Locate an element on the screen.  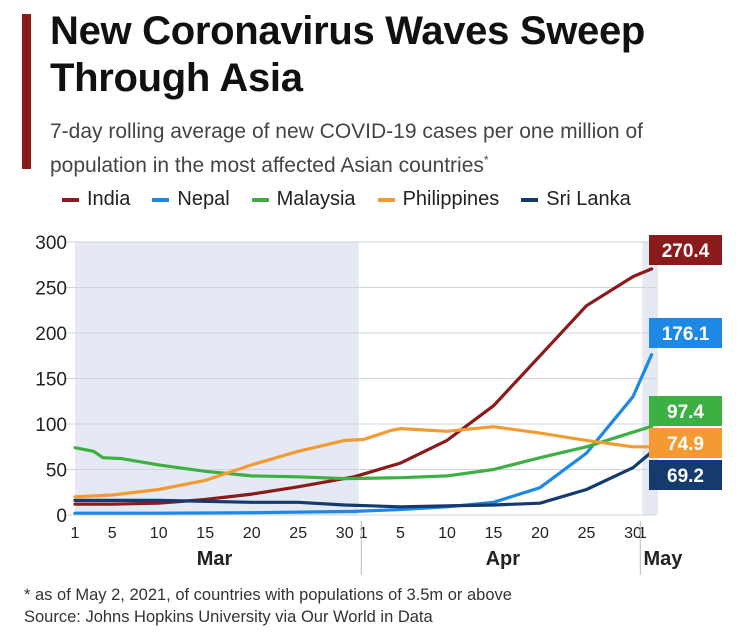
end-label-box-sri-lanka is located at coordinates (685, 475).